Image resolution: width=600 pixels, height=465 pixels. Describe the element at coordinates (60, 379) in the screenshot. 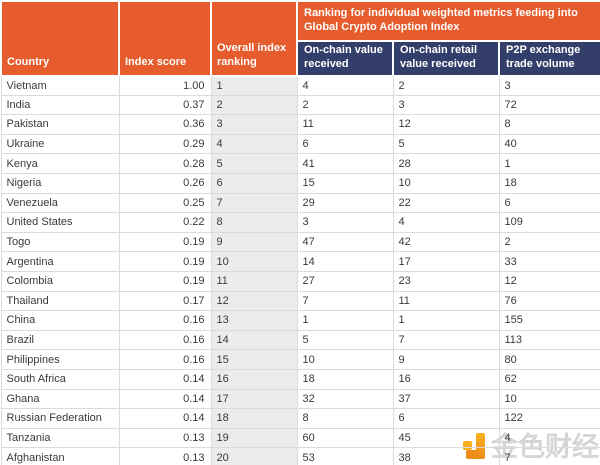

I see `country-cell: South Africa` at that location.